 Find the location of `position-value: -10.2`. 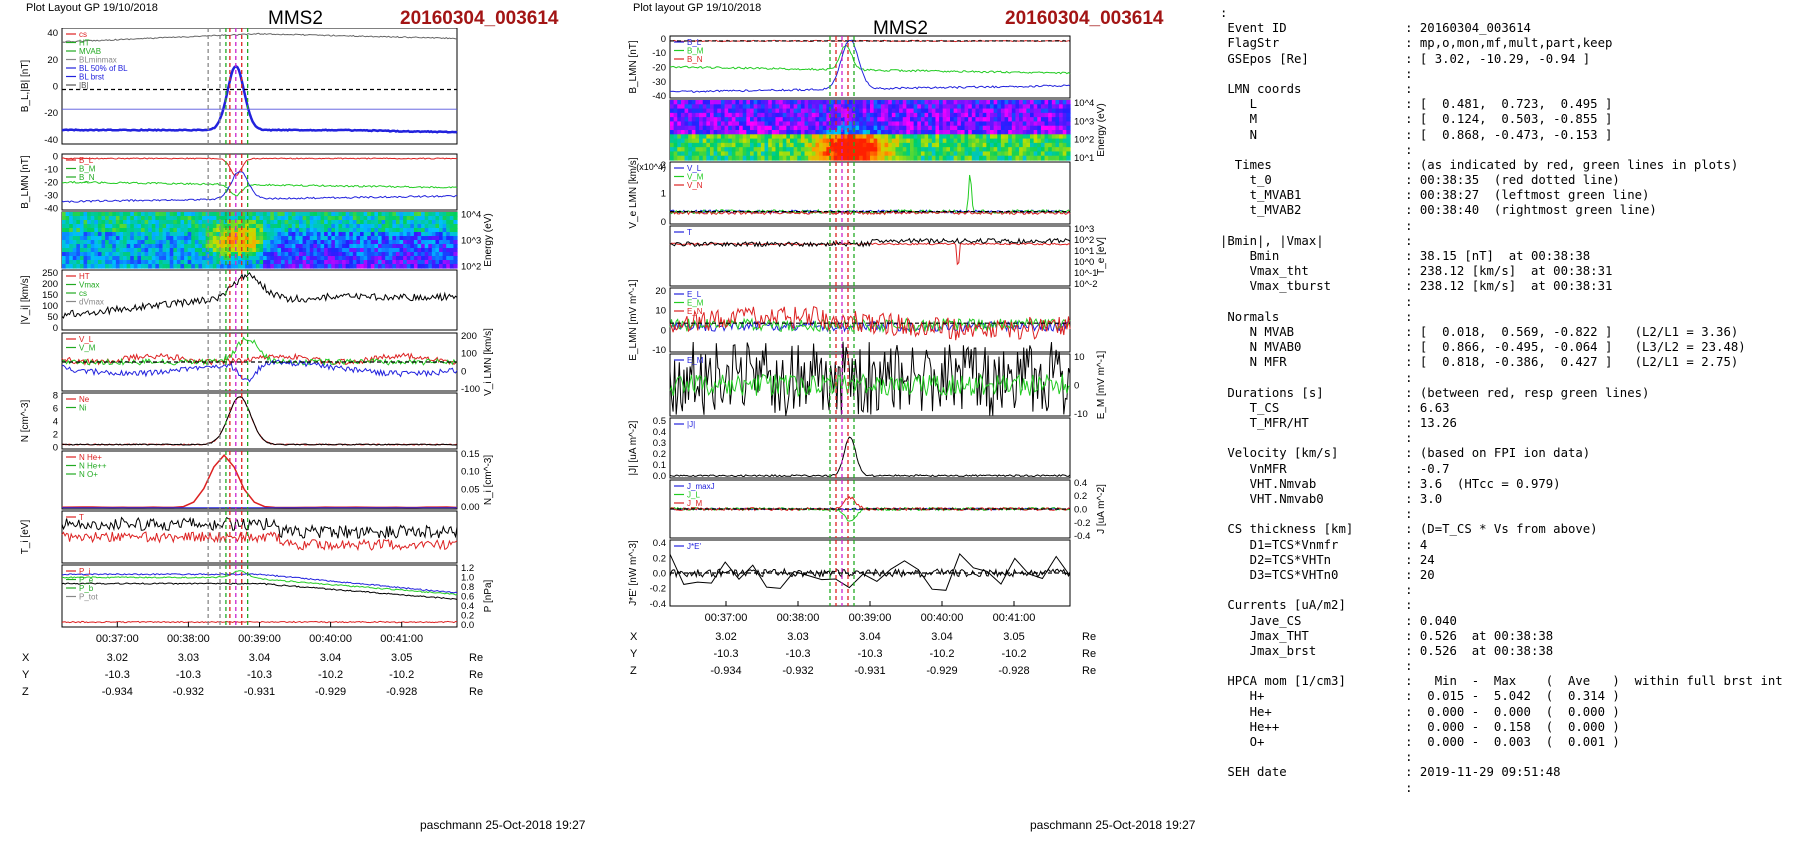

position-value: -10.2 is located at coordinates (401, 675).